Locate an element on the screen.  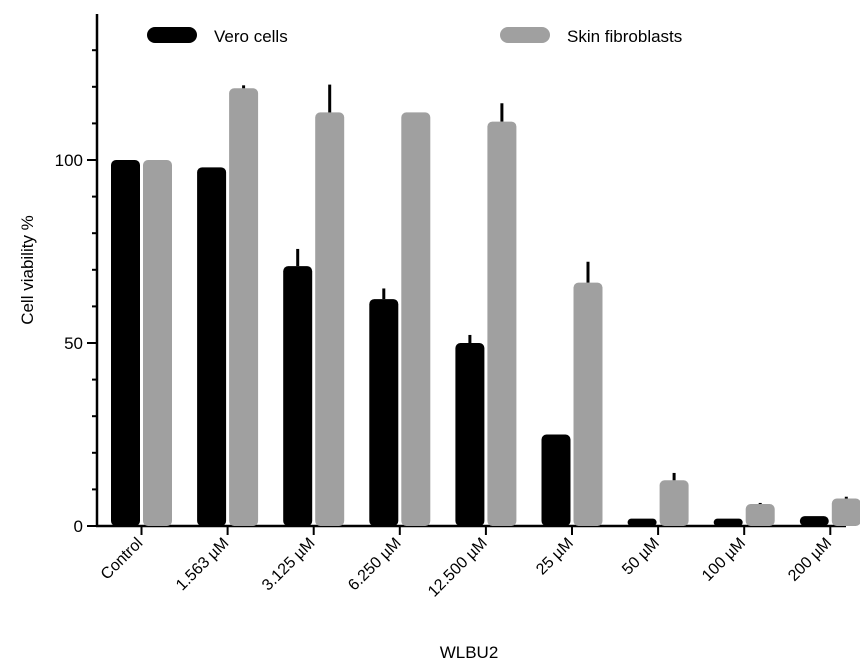
x-tick-label-6-250-m: 6.250 µM is located at coordinates (374, 564).